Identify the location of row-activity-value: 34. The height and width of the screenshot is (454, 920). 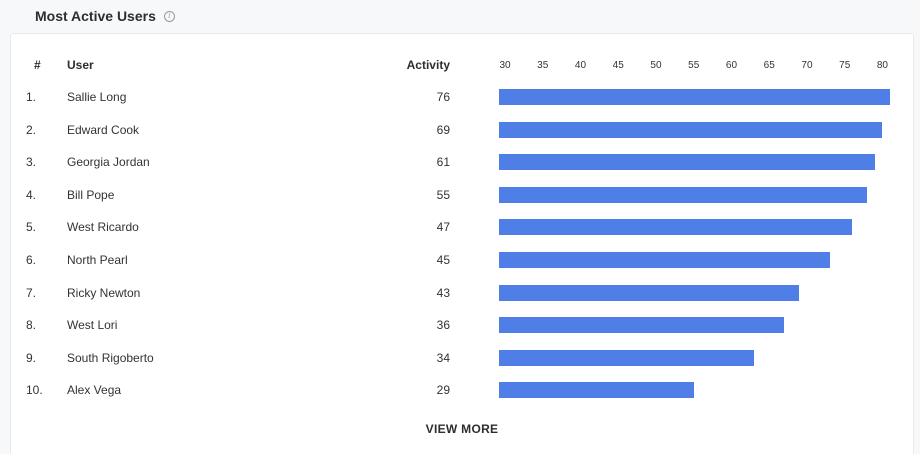
(443, 358).